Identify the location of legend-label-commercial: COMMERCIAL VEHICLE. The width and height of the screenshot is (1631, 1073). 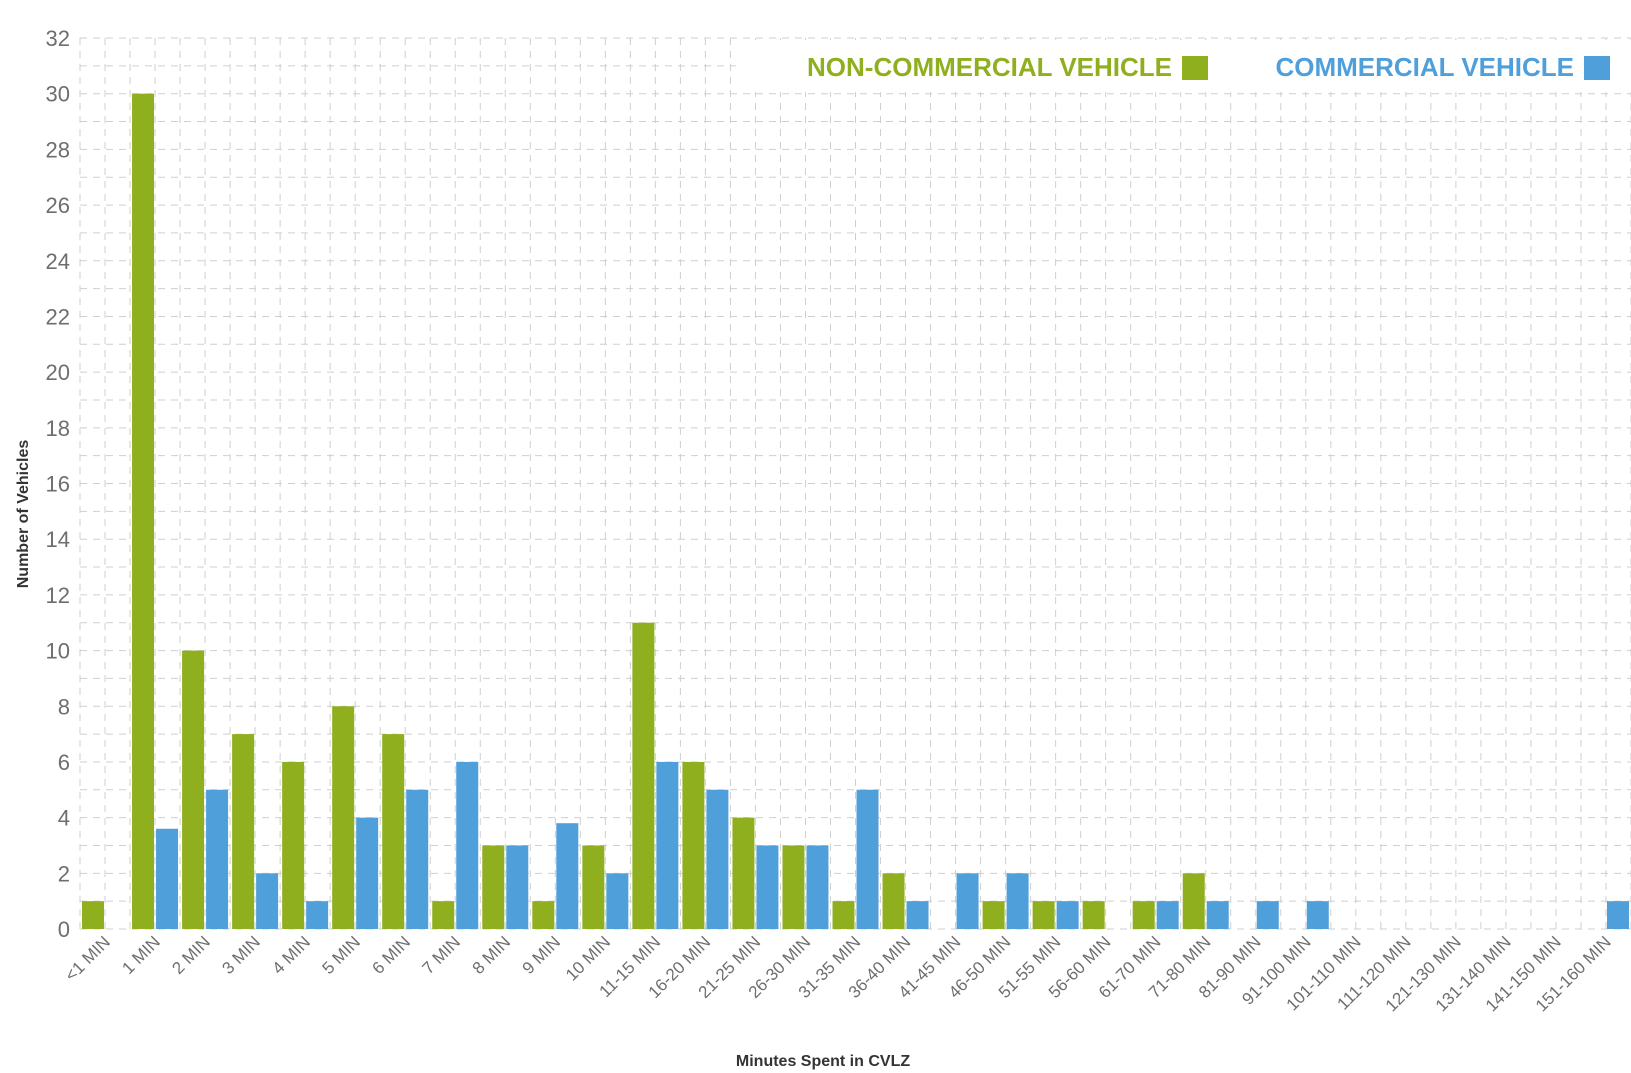
(1424, 67).